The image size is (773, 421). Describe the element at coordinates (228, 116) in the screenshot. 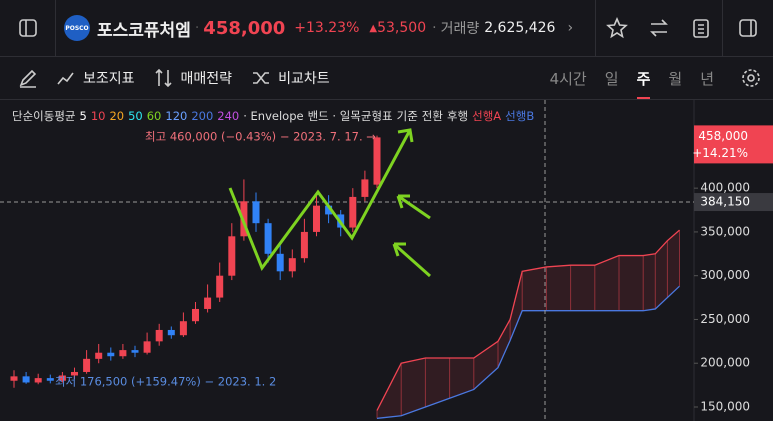

I see `legend-item: 240` at that location.